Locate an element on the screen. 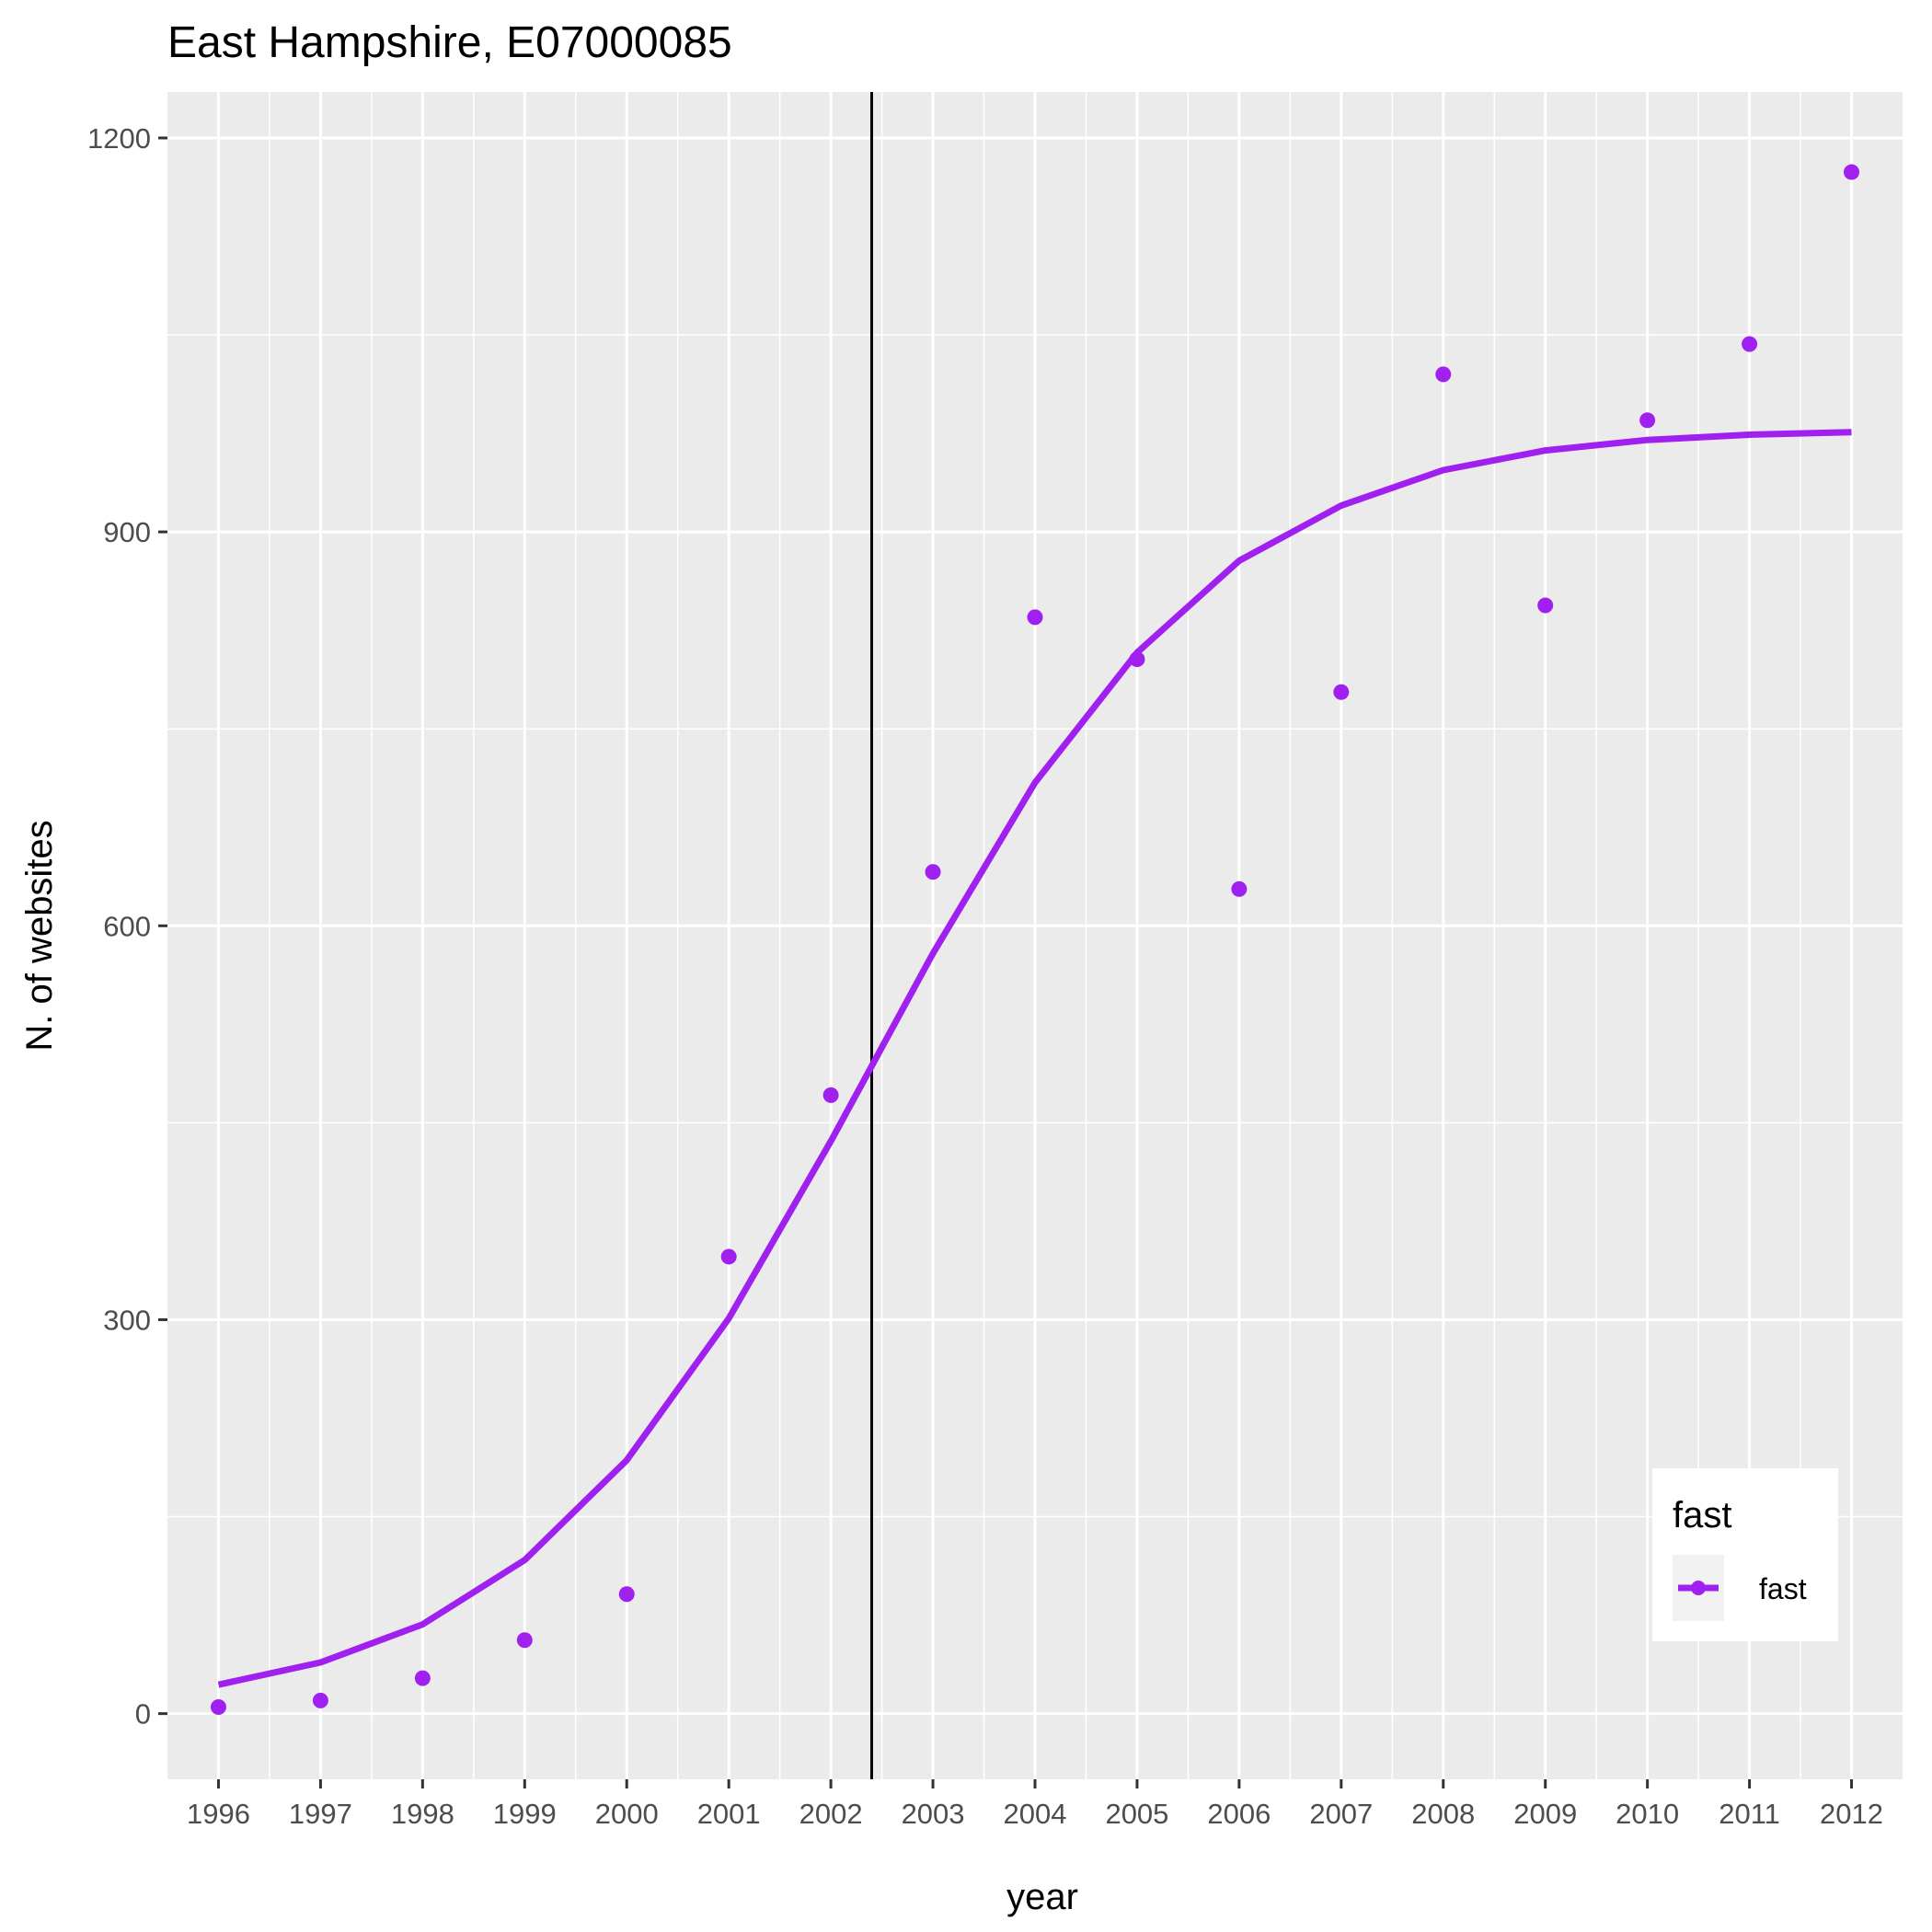 Image resolution: width=1932 pixels, height=1932 pixels. x-tick-label: 1999 is located at coordinates (525, 1814).